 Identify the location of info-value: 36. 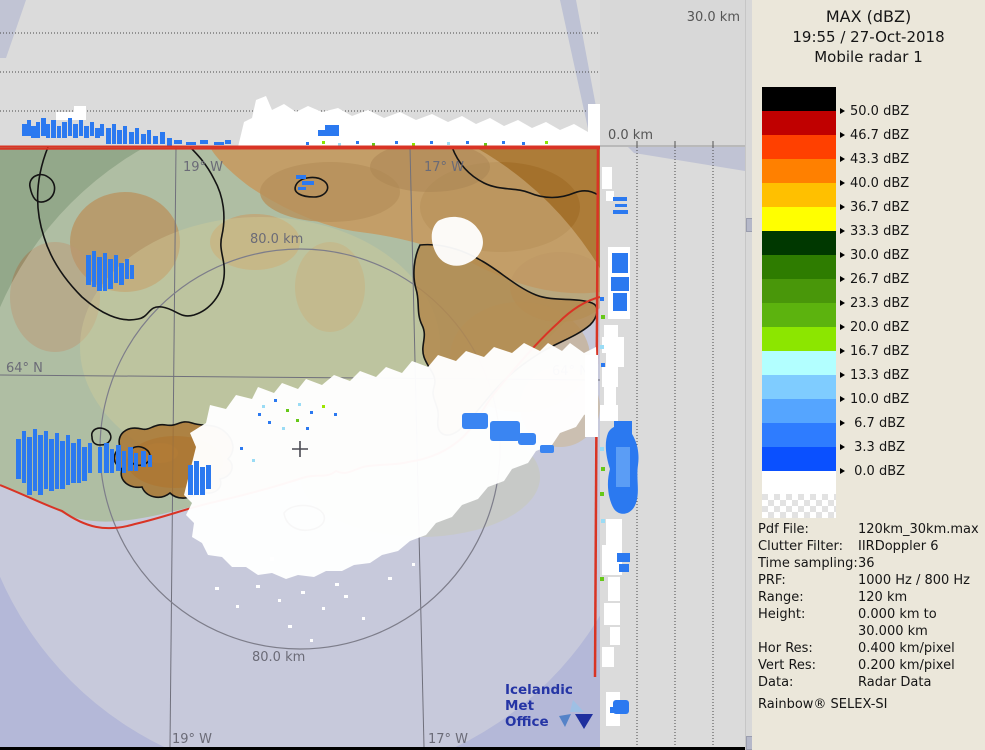
(866, 563).